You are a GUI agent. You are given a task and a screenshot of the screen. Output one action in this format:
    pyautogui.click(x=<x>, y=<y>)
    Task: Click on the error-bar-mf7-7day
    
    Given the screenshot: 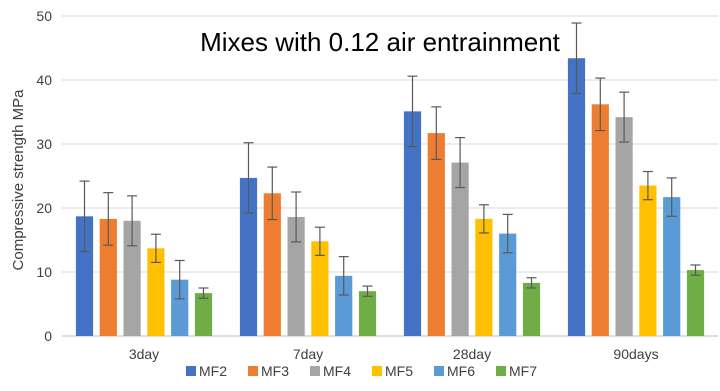 What is the action you would take?
    pyautogui.click(x=367, y=291)
    